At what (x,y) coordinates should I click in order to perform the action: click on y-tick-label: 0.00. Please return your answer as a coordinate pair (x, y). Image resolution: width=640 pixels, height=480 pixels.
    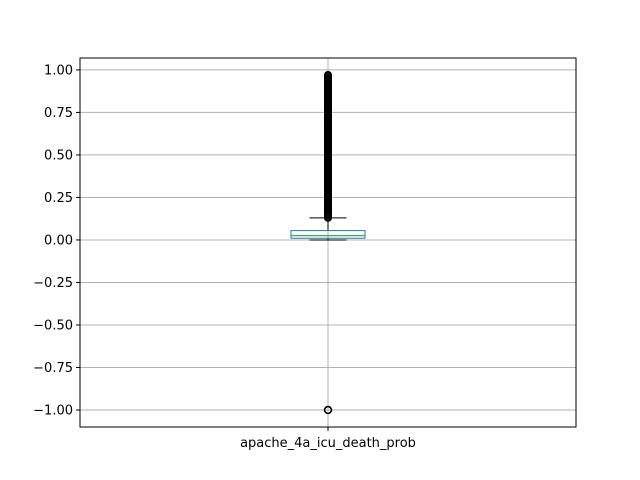
    Looking at the image, I should click on (58, 240).